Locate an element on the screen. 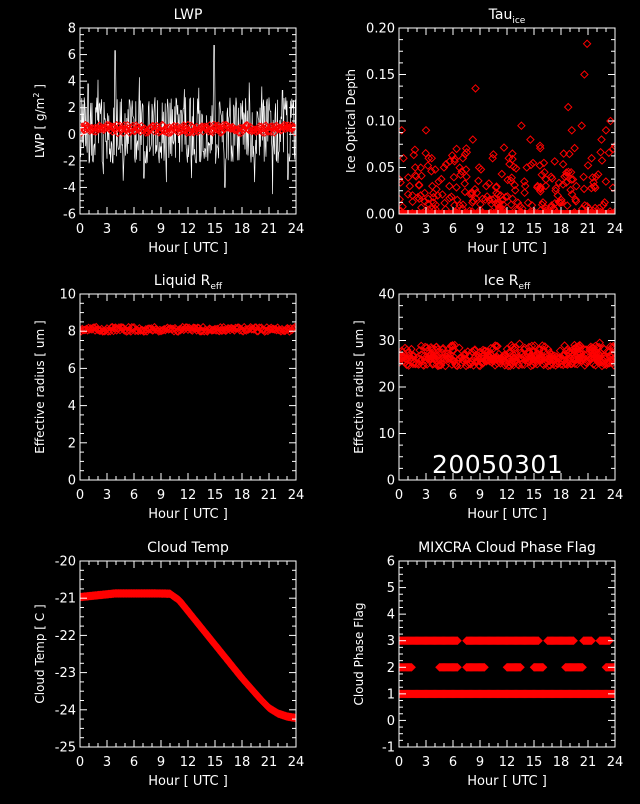  y-tick-label: -23 is located at coordinates (65, 673).